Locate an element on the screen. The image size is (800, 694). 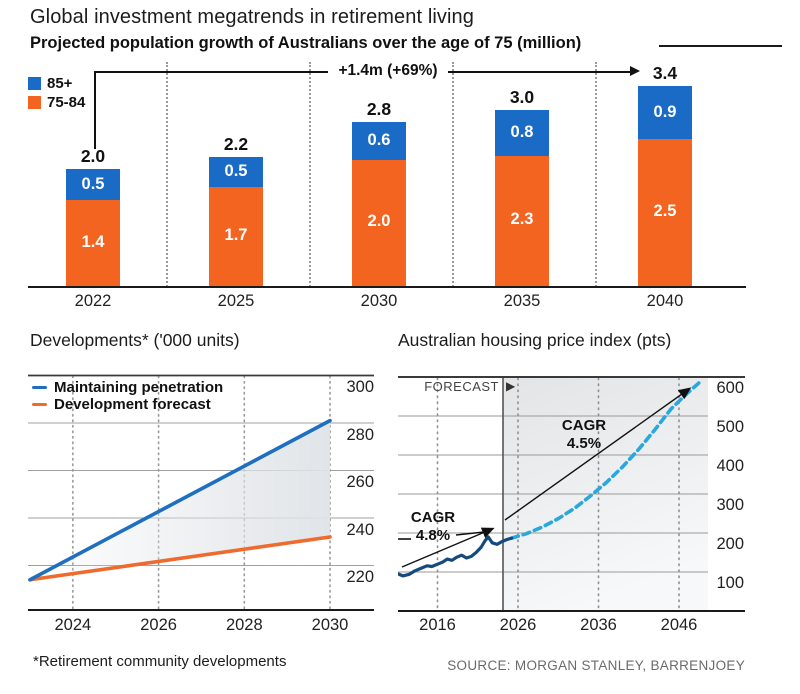
source-credit: SOURCE: MORGAN STANLEY, BARRENJOEY is located at coordinates (596, 665).